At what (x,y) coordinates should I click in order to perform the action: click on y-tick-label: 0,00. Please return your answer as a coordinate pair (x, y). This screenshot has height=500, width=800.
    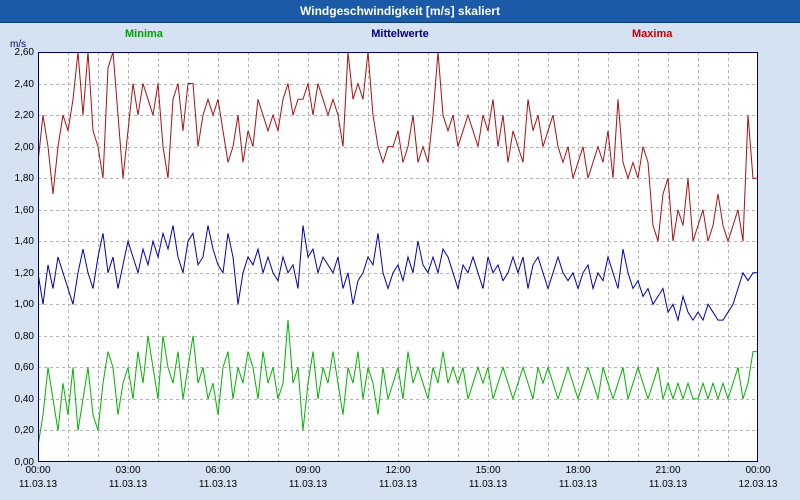
    Looking at the image, I should click on (24, 462).